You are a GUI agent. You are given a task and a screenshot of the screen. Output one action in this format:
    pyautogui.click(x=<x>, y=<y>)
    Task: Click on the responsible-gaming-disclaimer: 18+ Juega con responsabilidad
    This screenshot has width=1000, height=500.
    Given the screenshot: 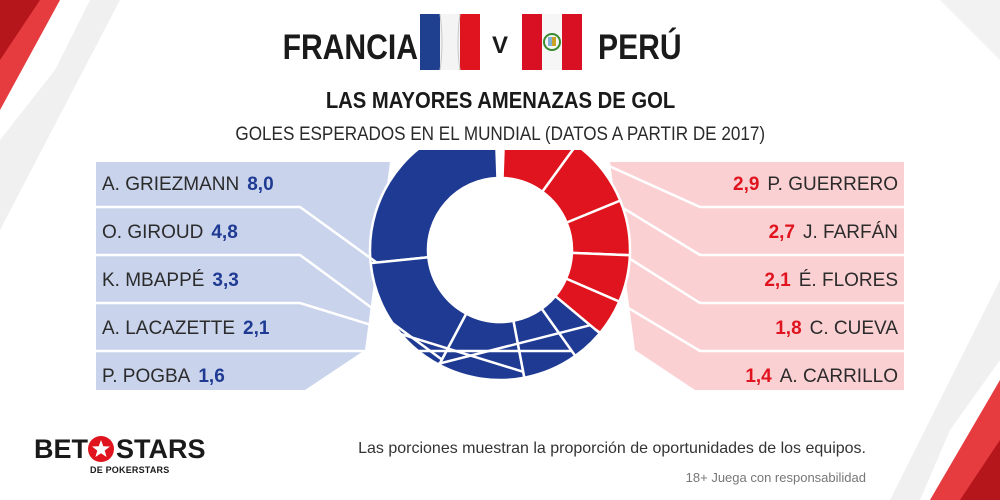 What is the action you would take?
    pyautogui.click(x=775, y=477)
    